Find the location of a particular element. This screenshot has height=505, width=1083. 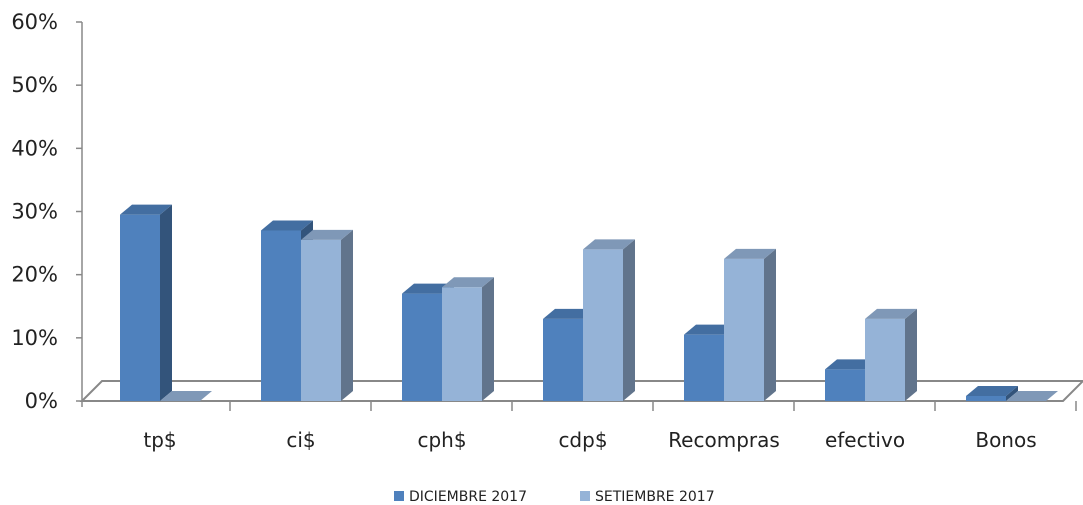

x-axis-labels: tp$ ci$ cph$ cdp$ Recompras efectivo Bonos is located at coordinates (610, 426).